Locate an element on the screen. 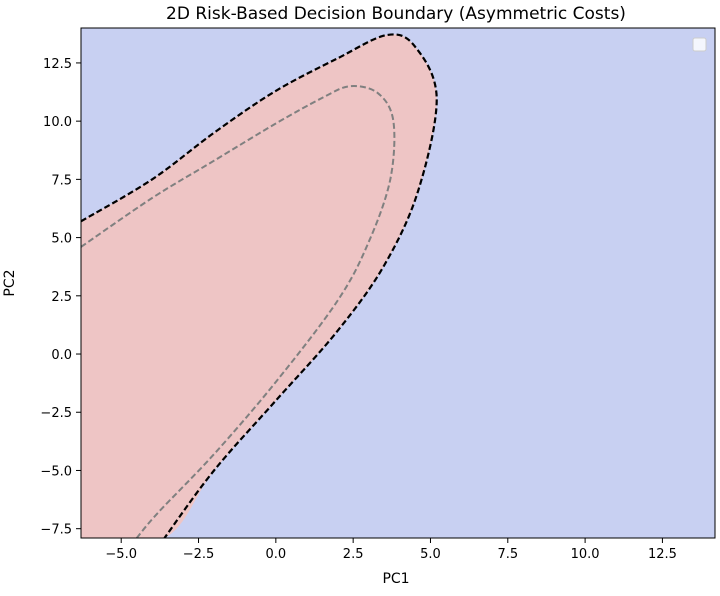 The height and width of the screenshot is (596, 720). x-tick-label: 10.0 is located at coordinates (585, 554).